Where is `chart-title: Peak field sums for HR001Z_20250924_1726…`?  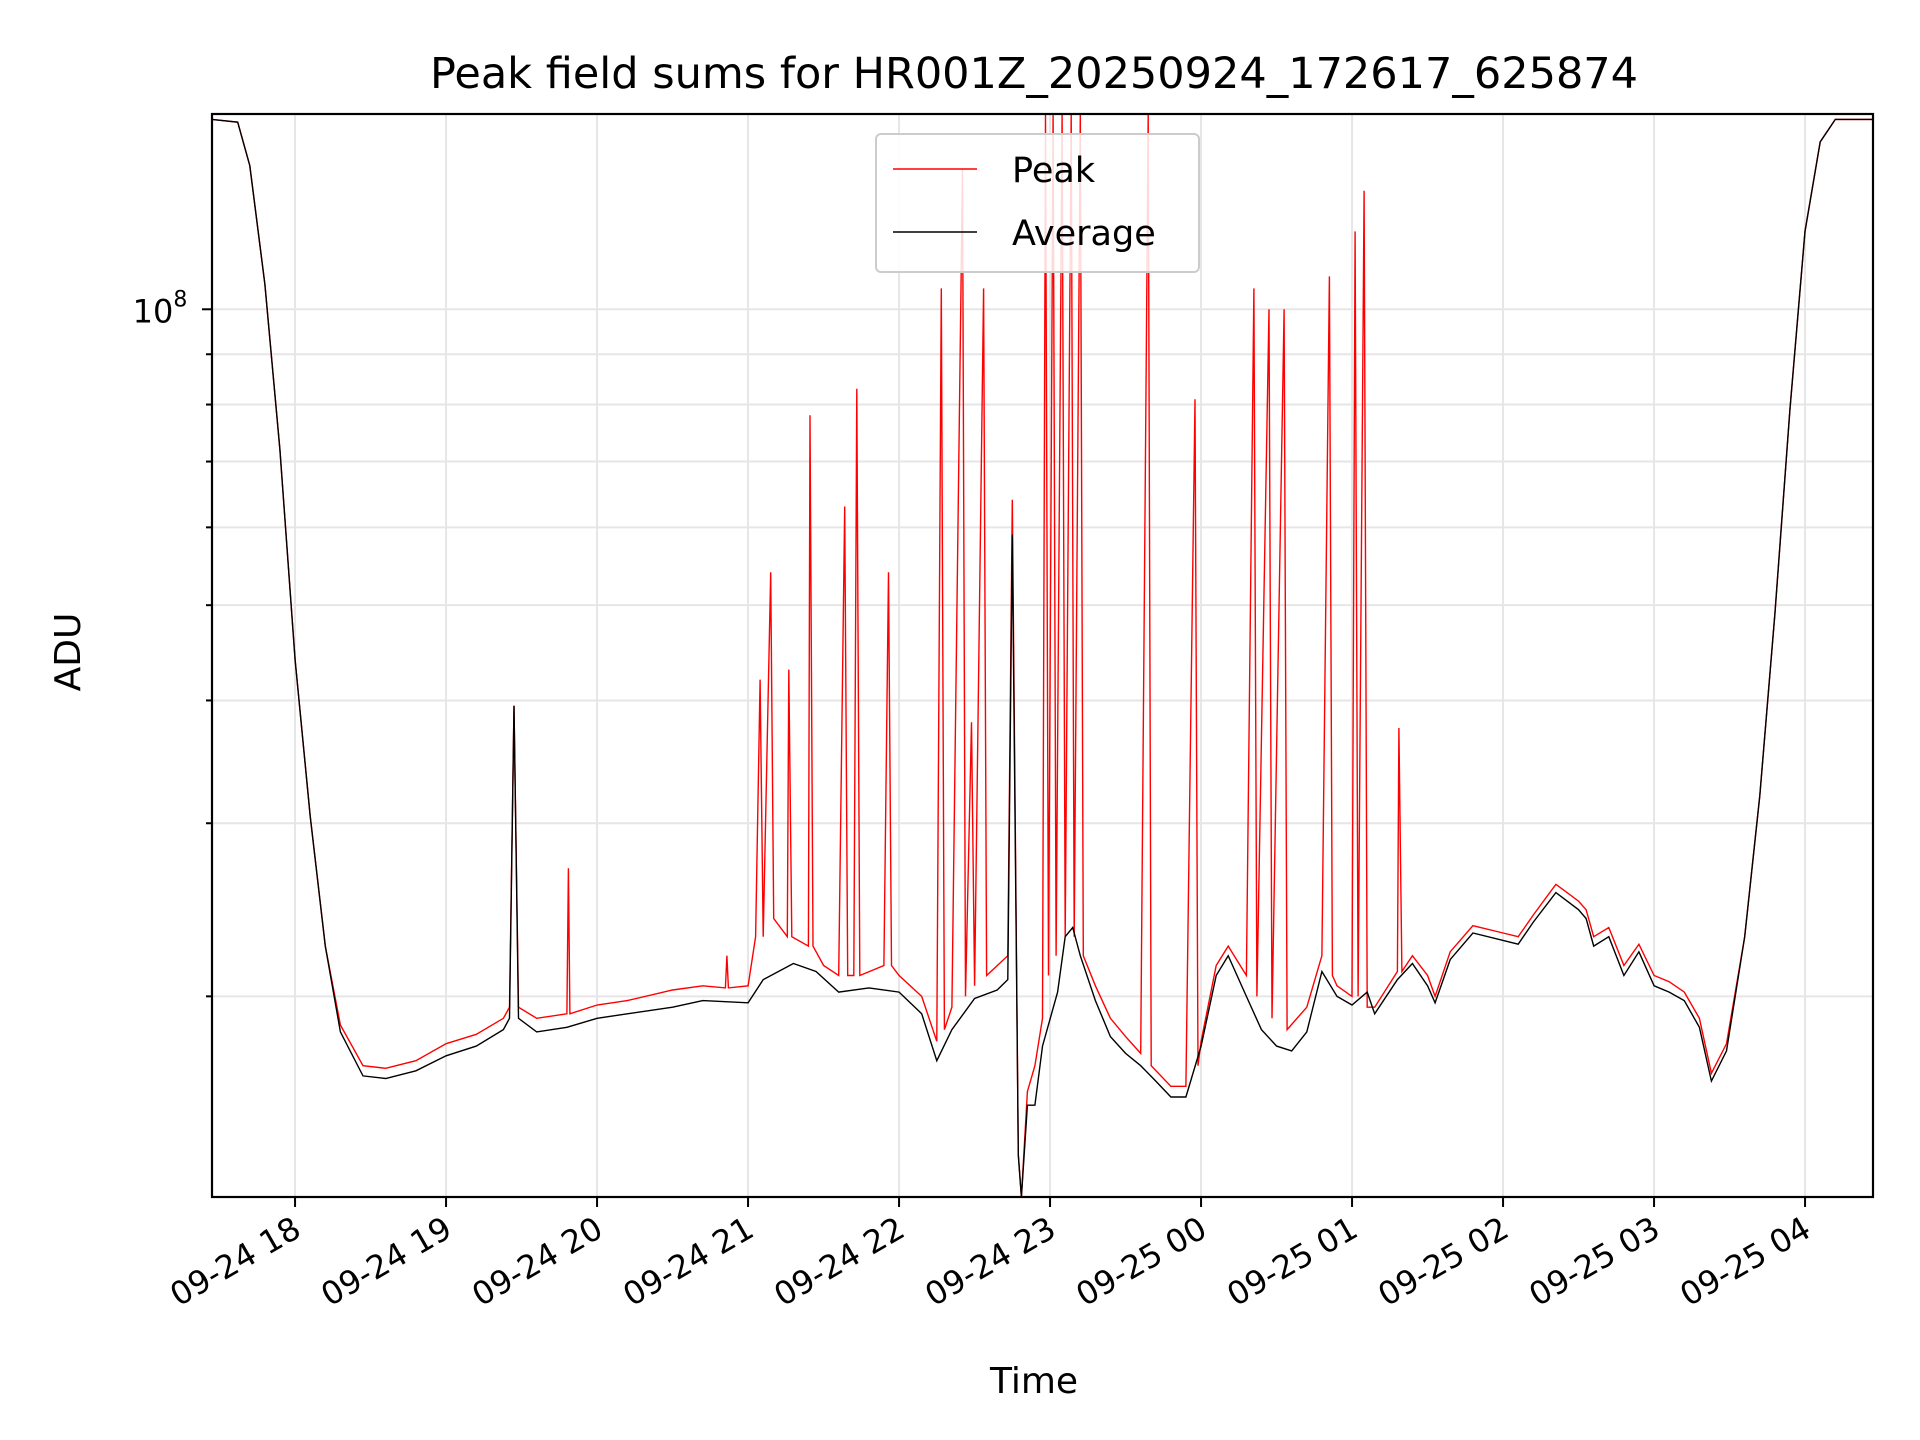 chart-title: Peak field sums for HR001Z_20250924_1726… is located at coordinates (1034, 74).